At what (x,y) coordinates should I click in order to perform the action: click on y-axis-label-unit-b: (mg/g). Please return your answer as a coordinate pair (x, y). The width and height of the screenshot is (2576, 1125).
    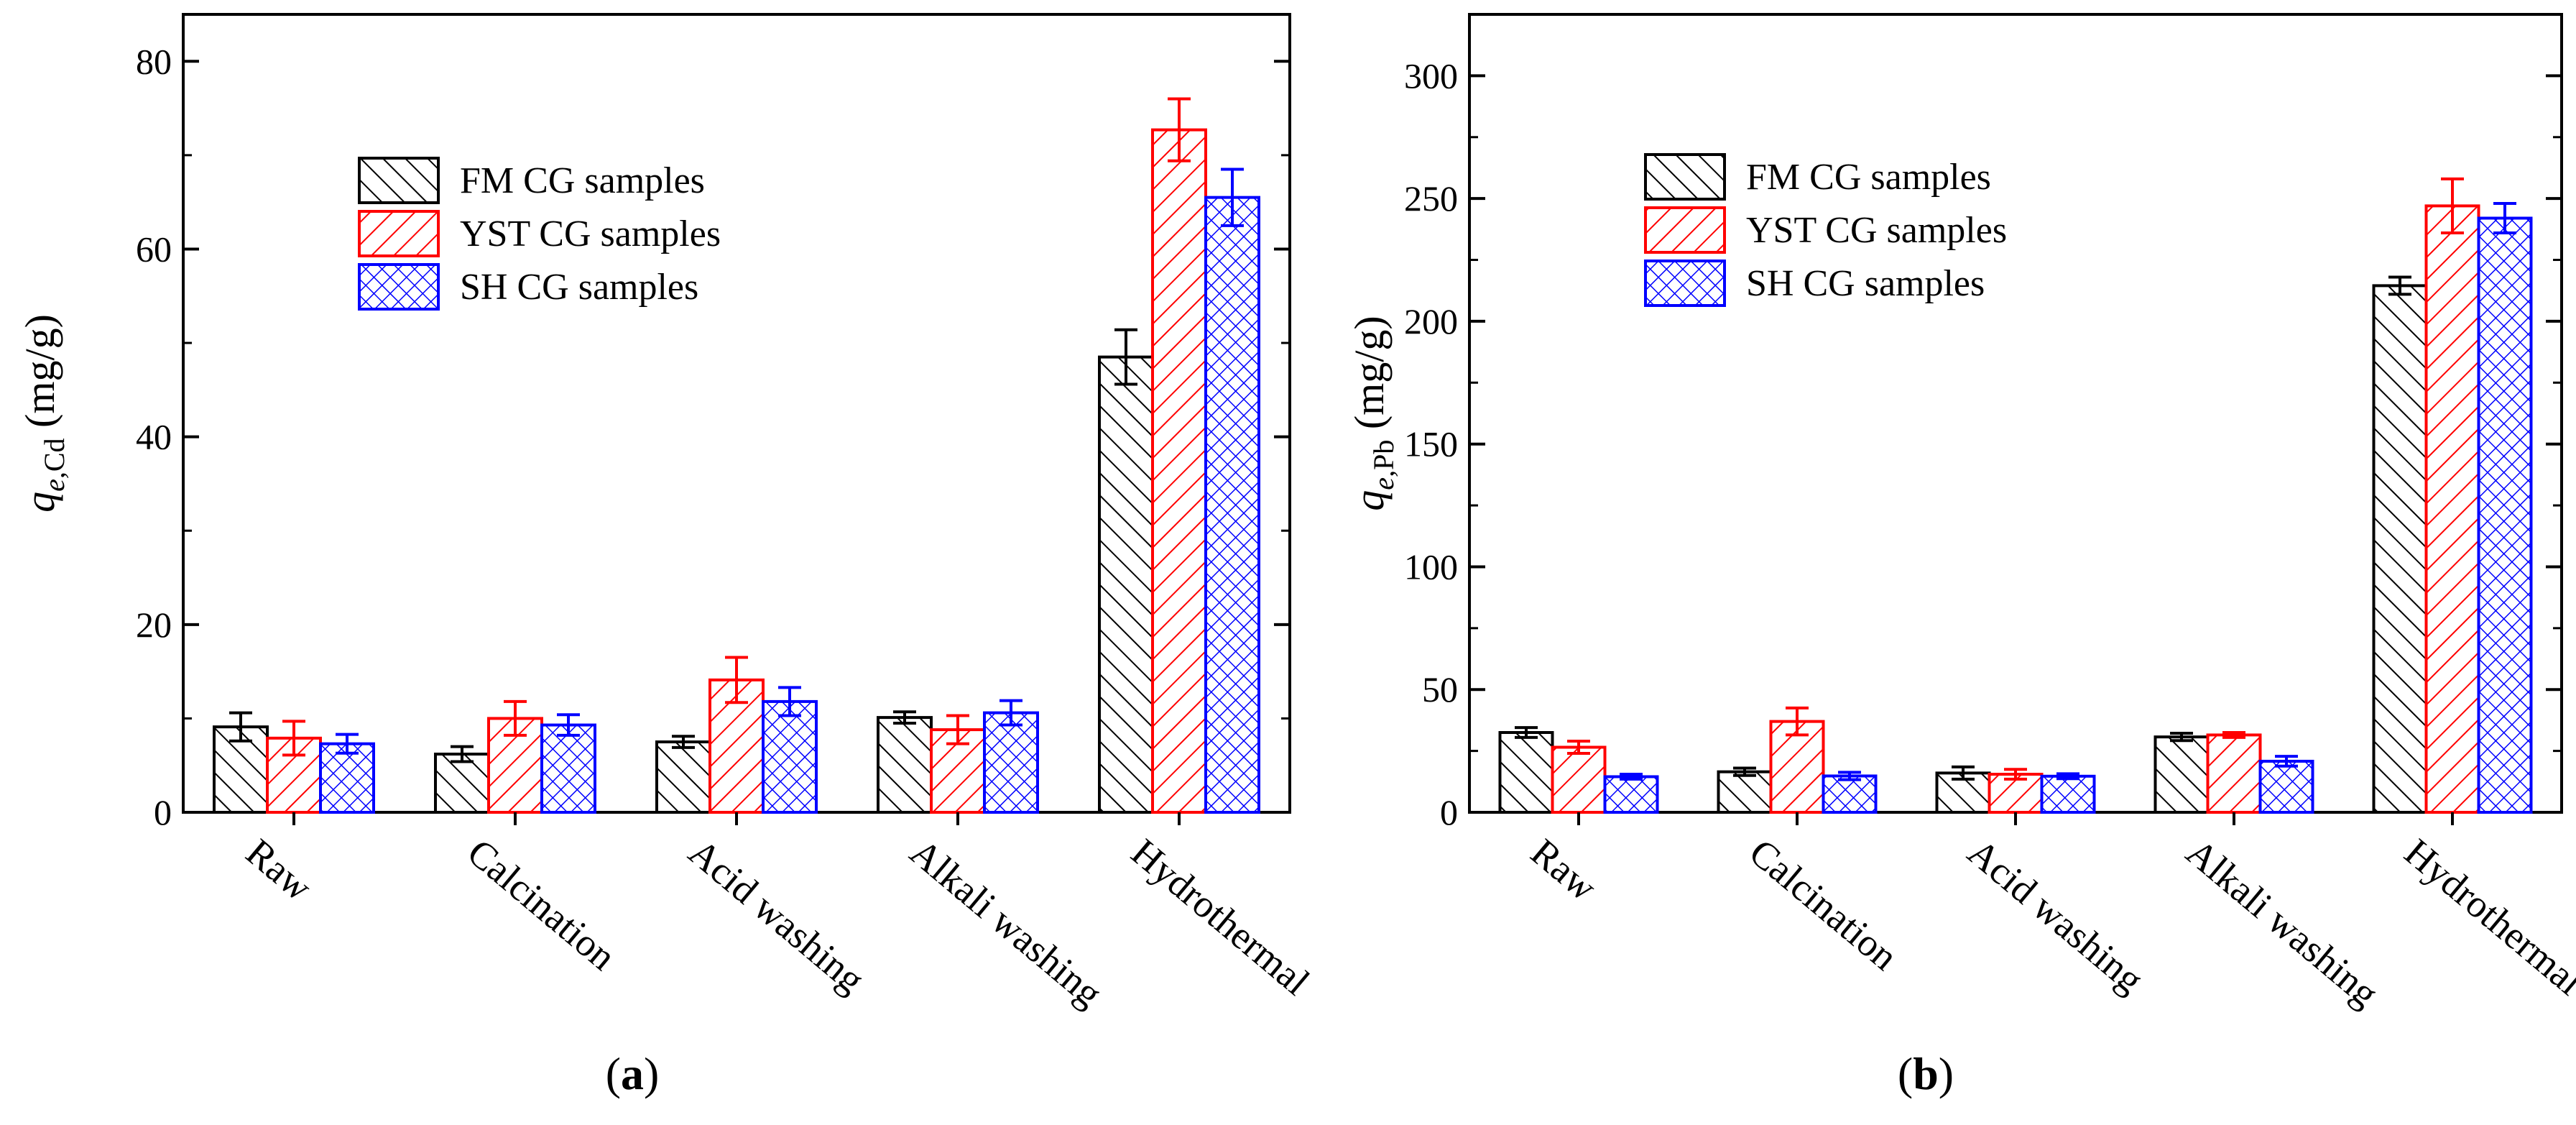
    Looking at the image, I should click on (1369, 378).